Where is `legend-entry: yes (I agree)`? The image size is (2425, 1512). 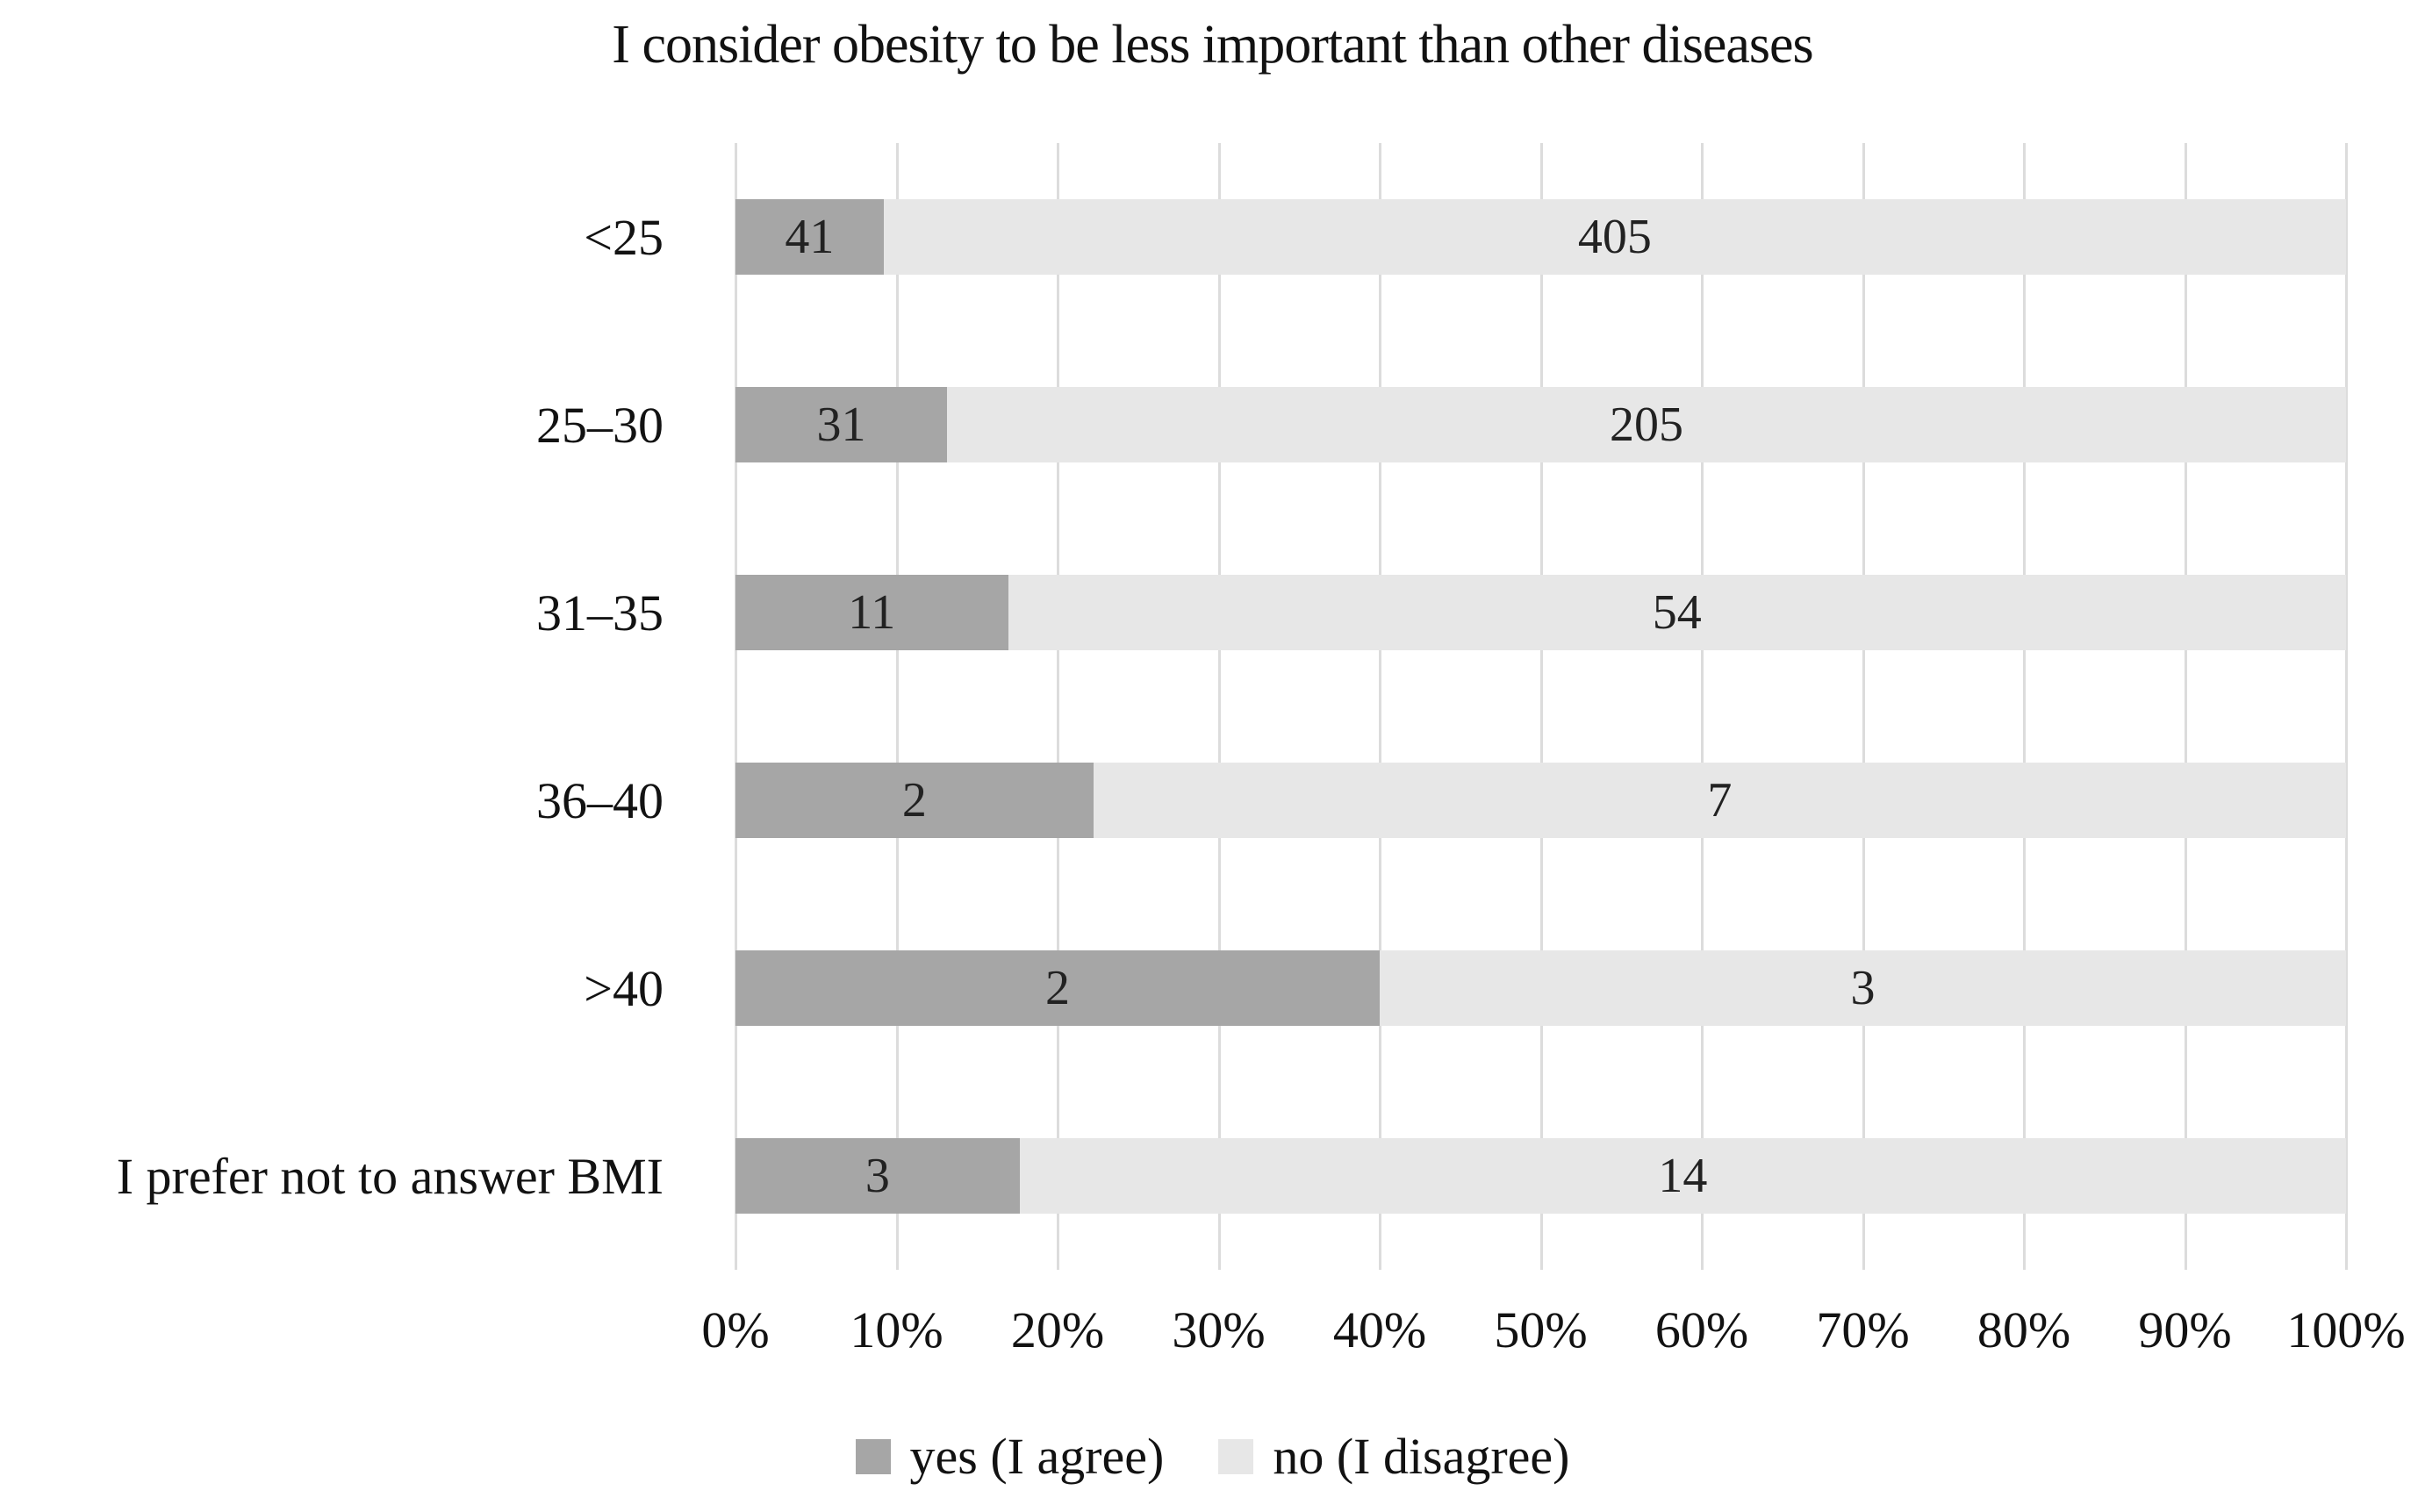 legend-entry: yes (I agree) is located at coordinates (1010, 1457).